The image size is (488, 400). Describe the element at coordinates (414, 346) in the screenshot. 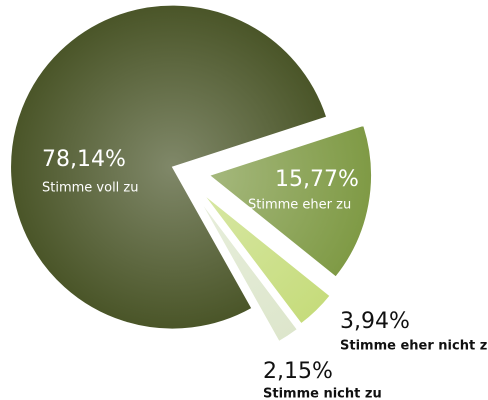

I see `slice-category-label: Stimme eher nicht zu` at that location.